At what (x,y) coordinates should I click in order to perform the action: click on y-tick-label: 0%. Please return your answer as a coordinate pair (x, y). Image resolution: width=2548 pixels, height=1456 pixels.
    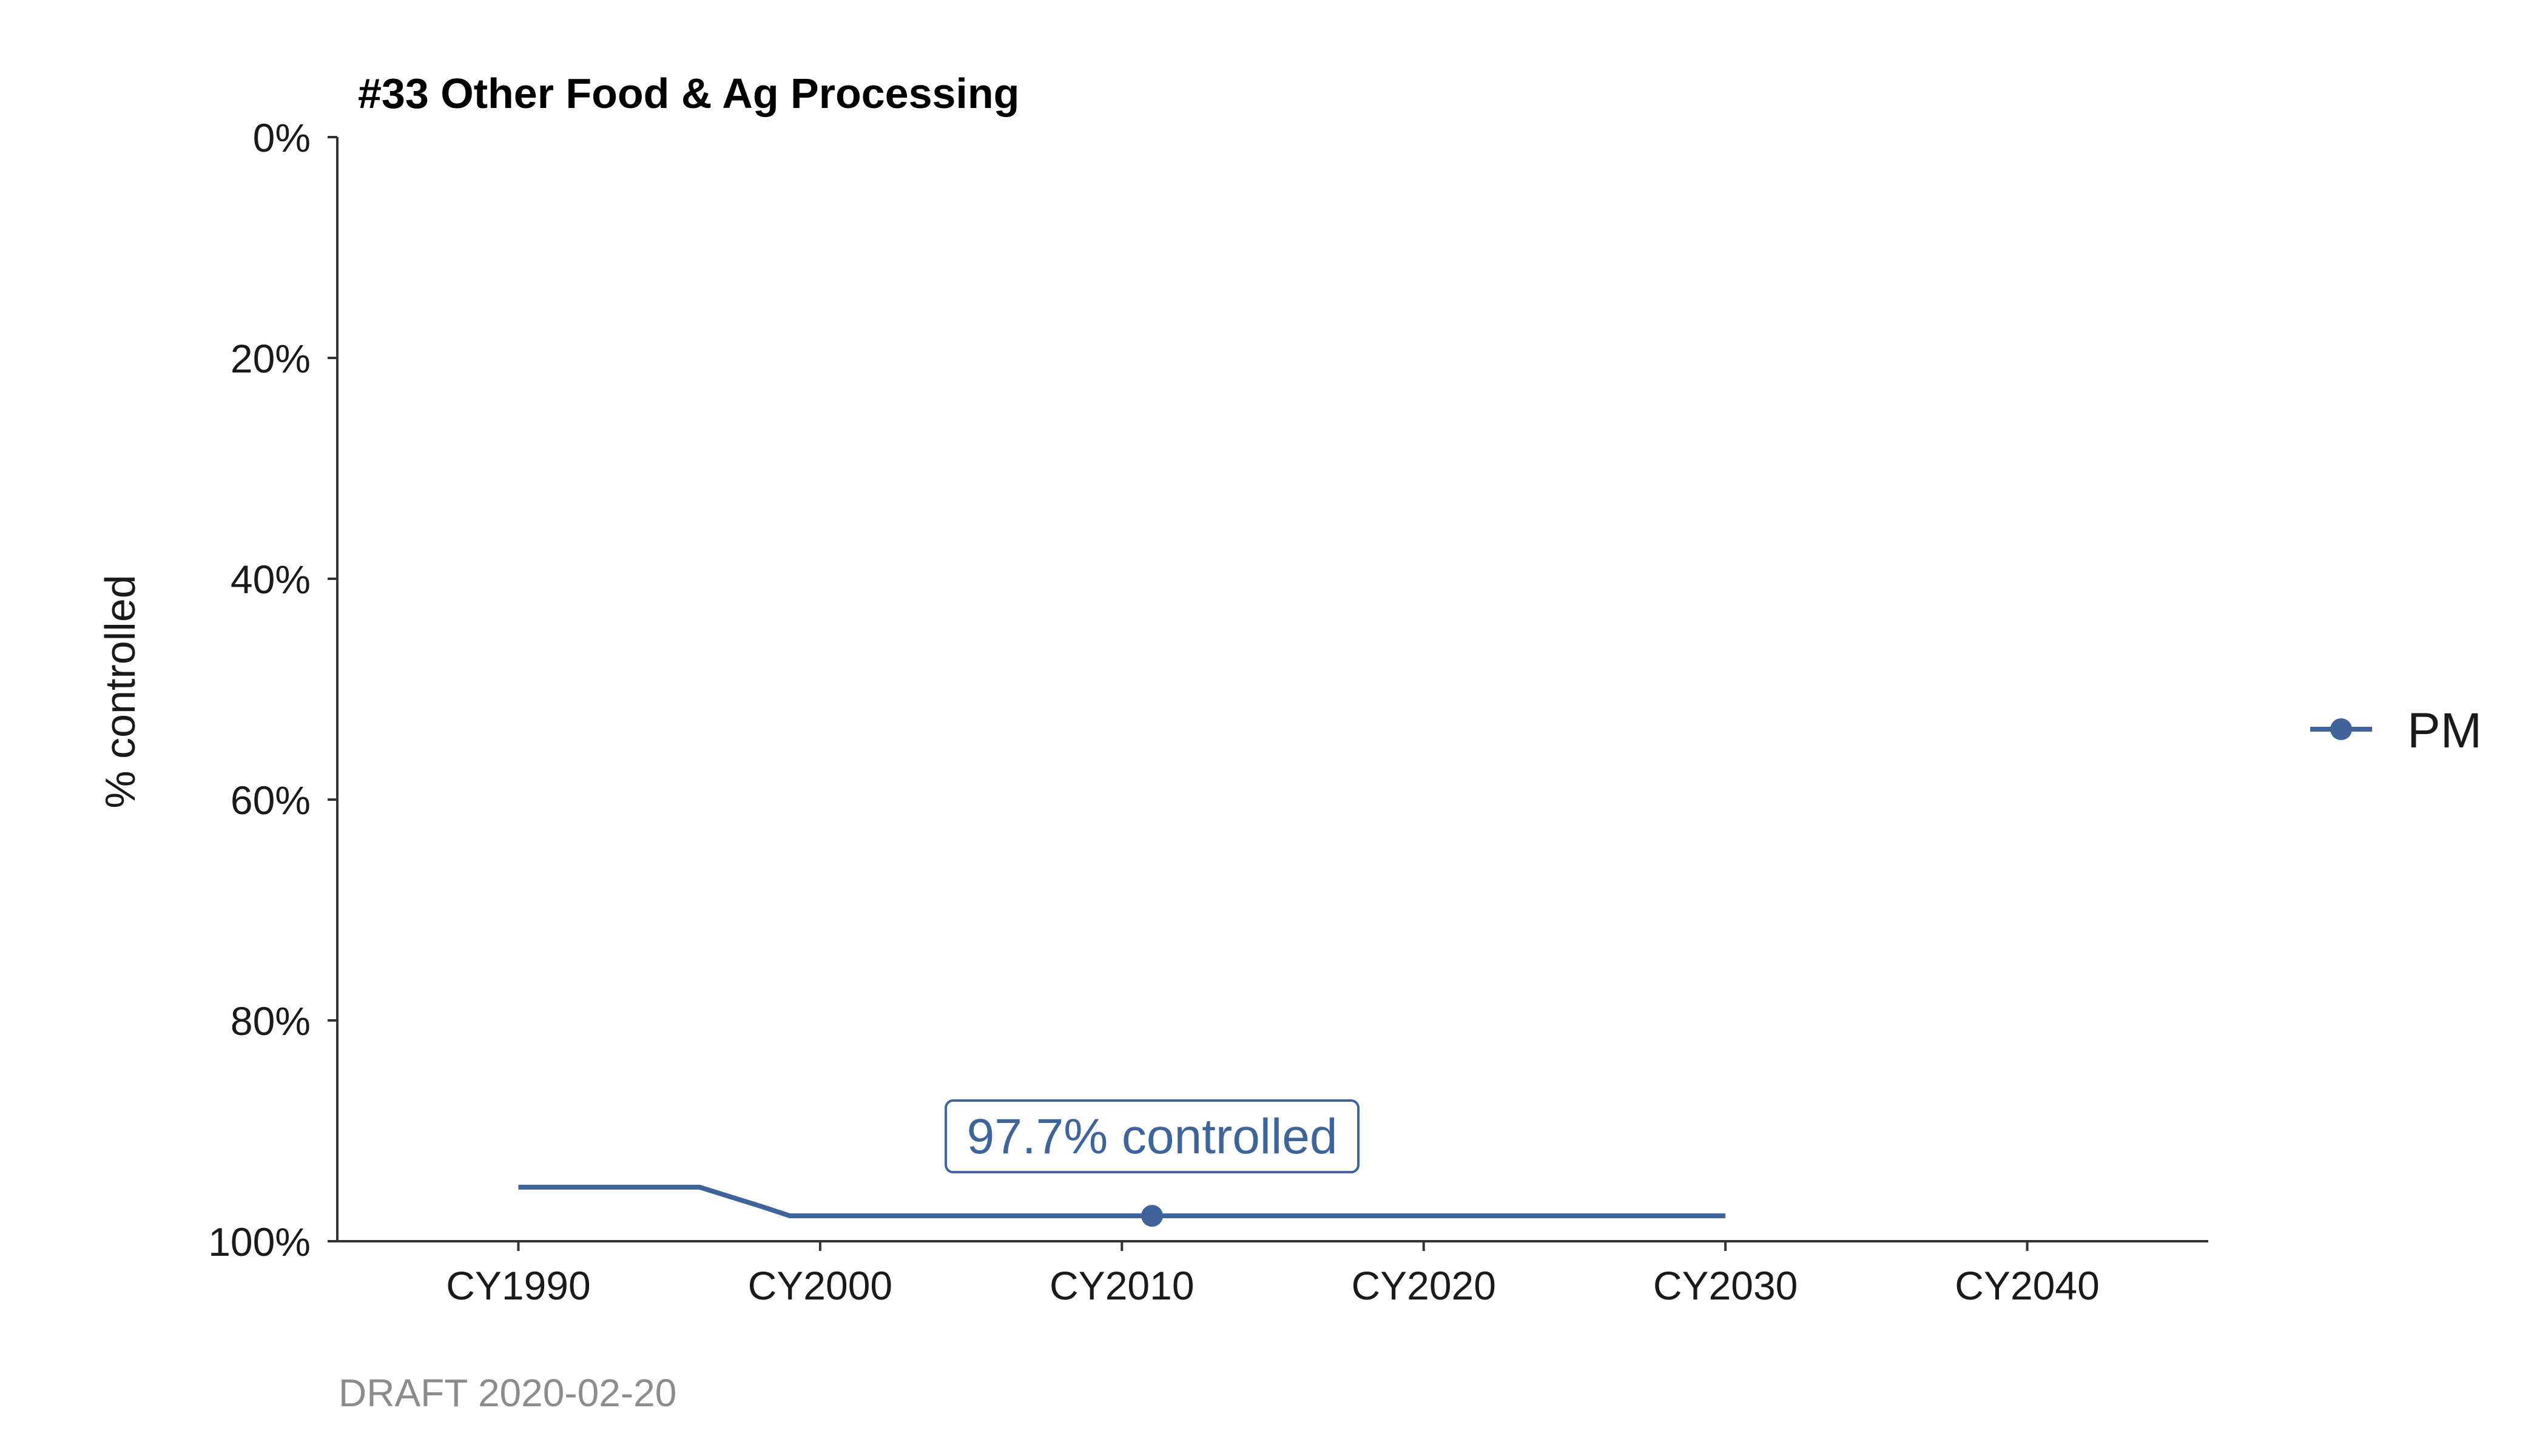
    Looking at the image, I should click on (282, 137).